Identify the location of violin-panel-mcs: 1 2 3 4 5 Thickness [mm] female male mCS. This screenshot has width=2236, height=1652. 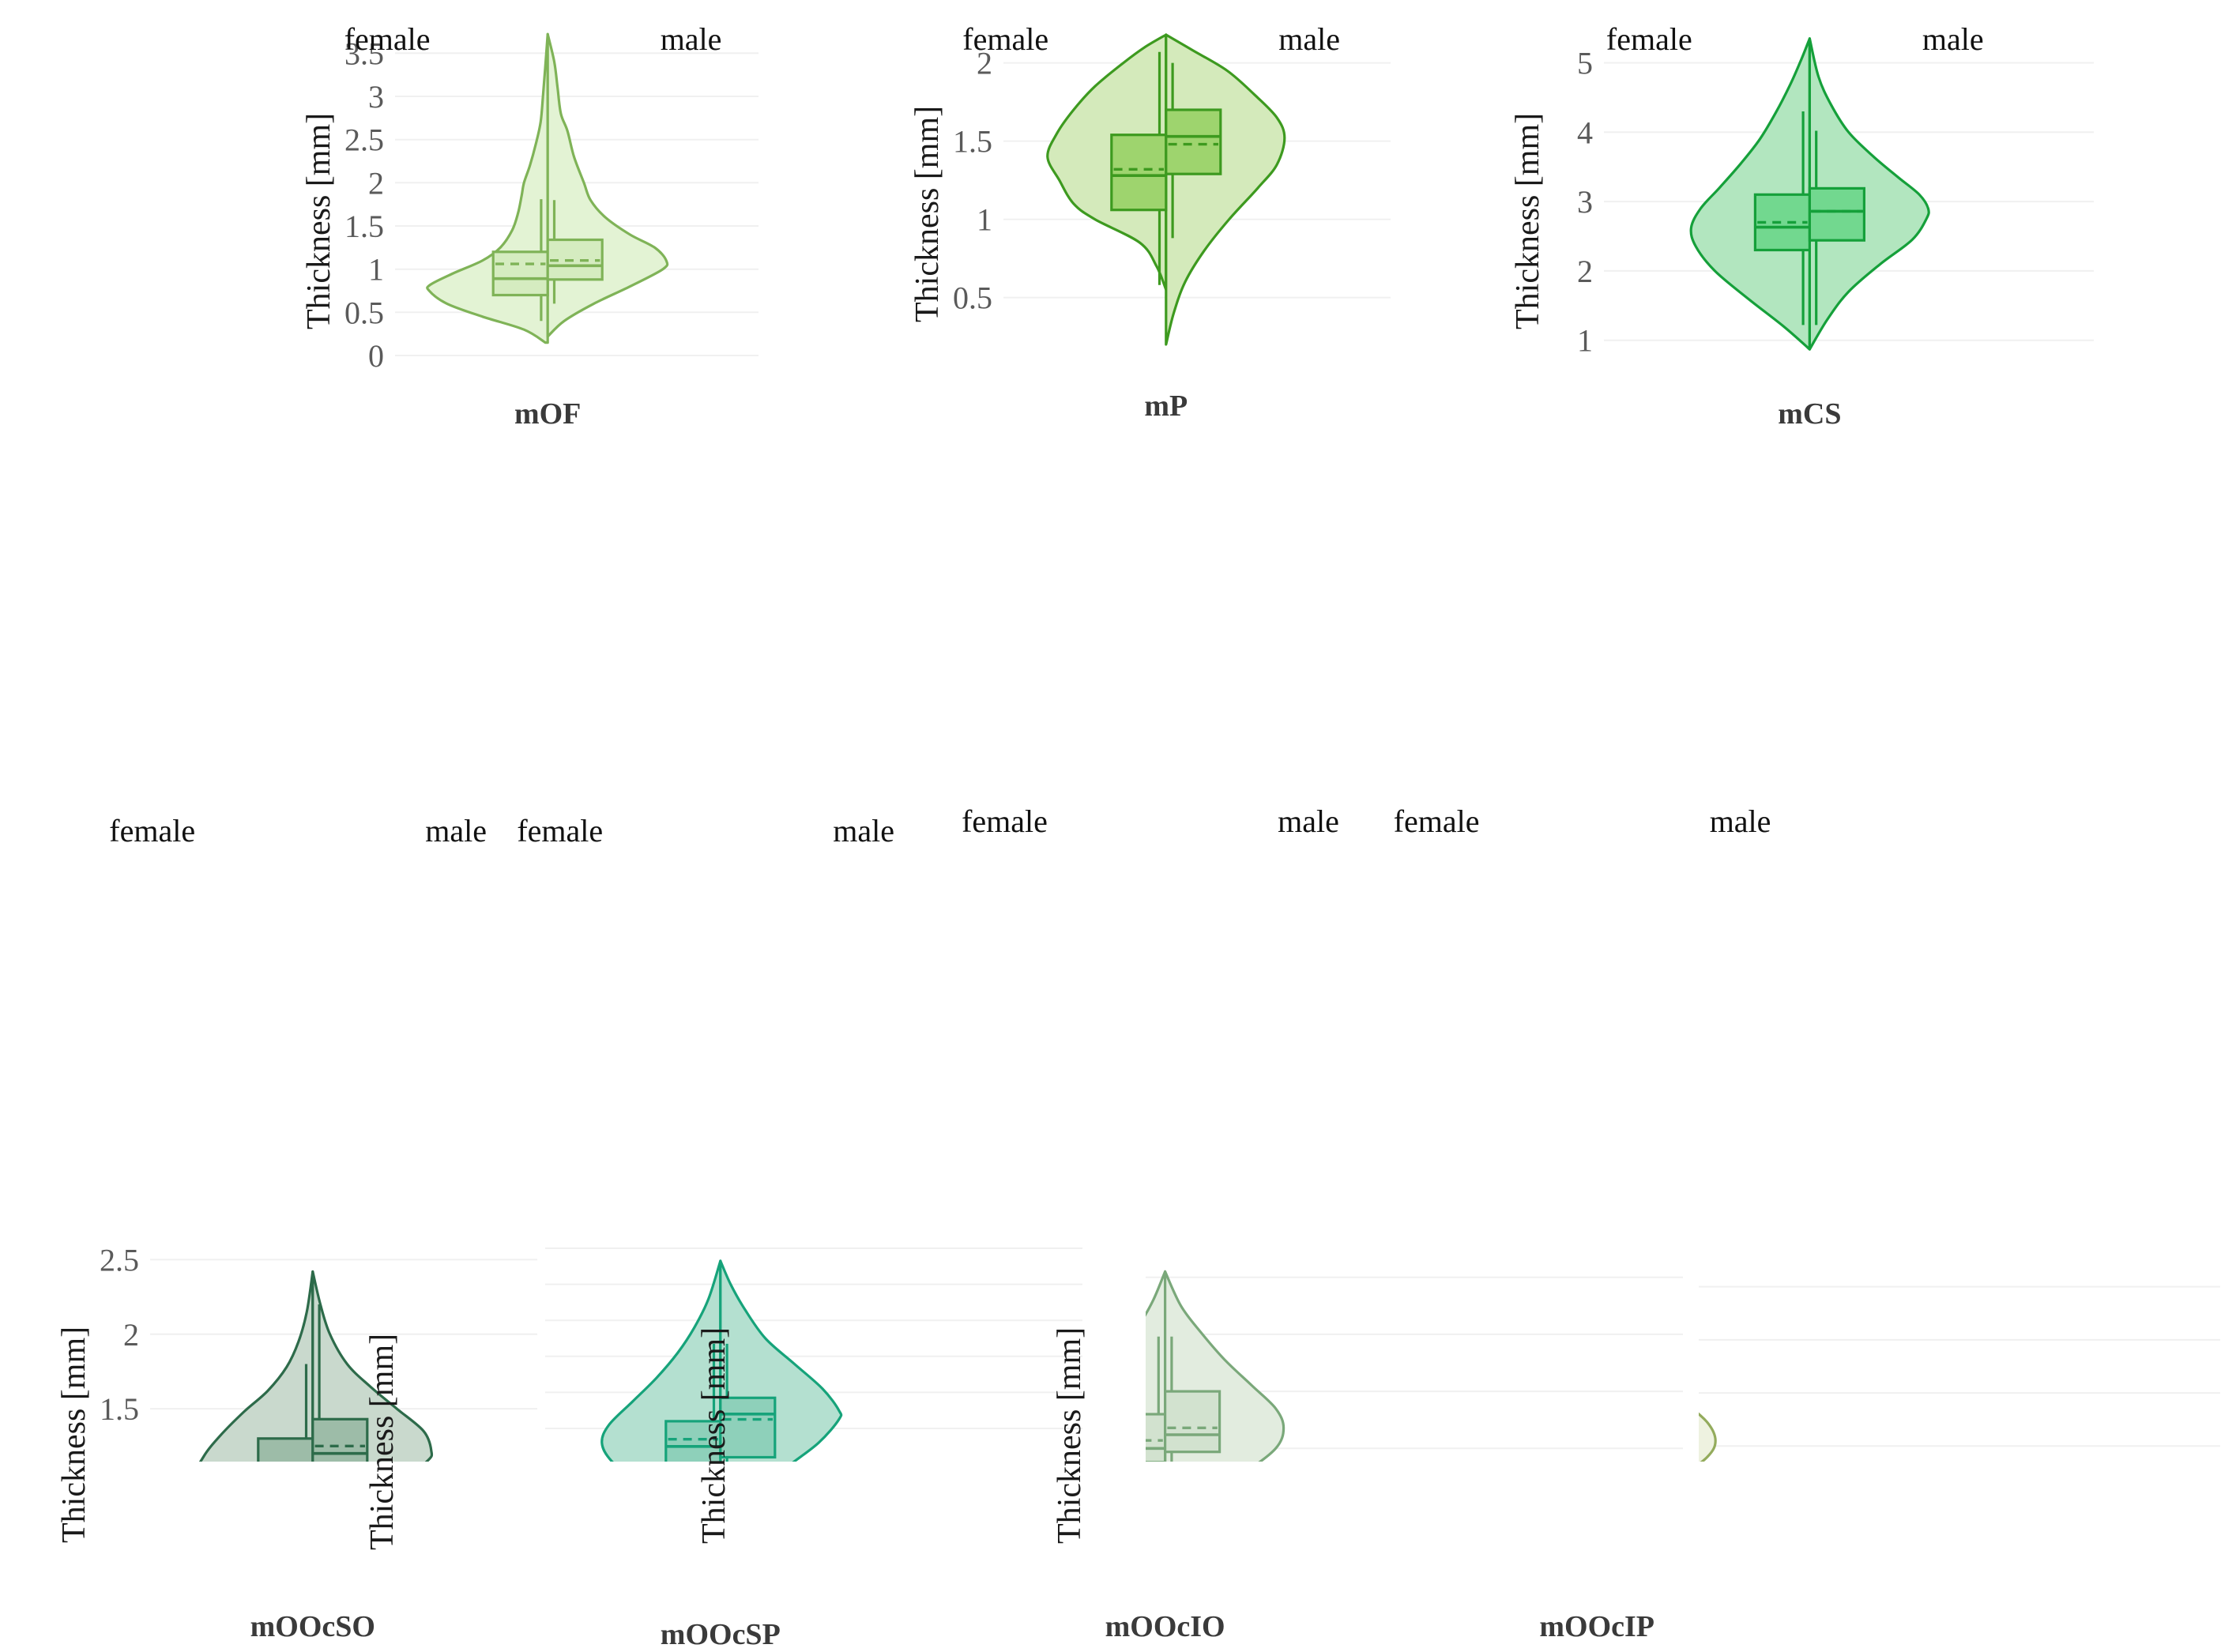
(1762, 223).